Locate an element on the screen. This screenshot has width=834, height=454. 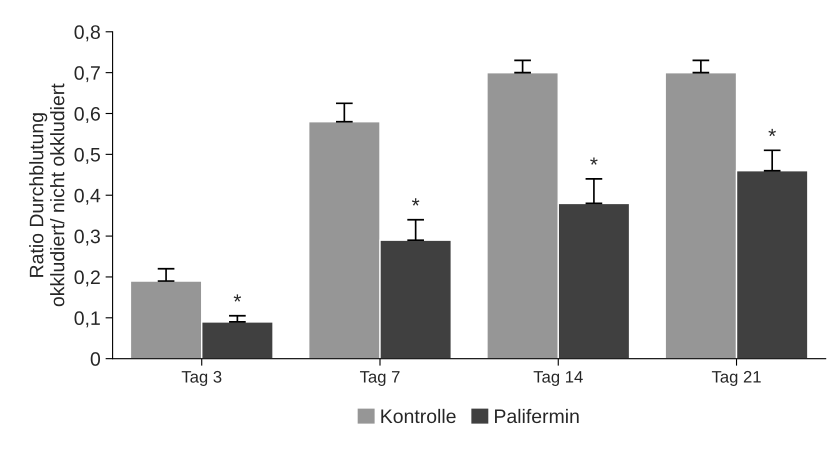
x-tick-label: Tag 21 is located at coordinates (736, 378).